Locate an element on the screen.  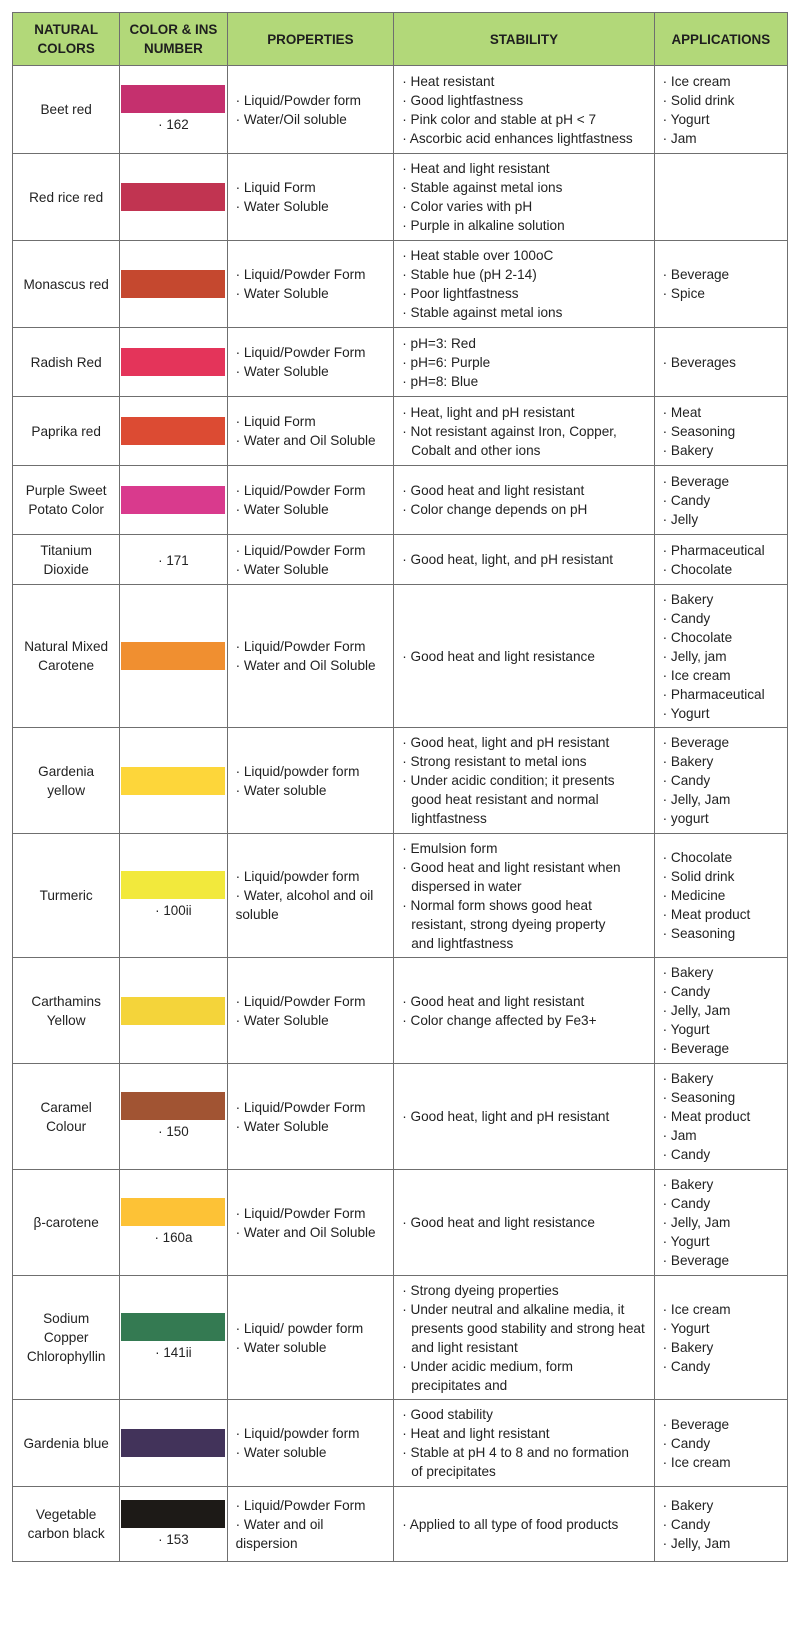
application-line: · Meat is located at coordinates (682, 412).